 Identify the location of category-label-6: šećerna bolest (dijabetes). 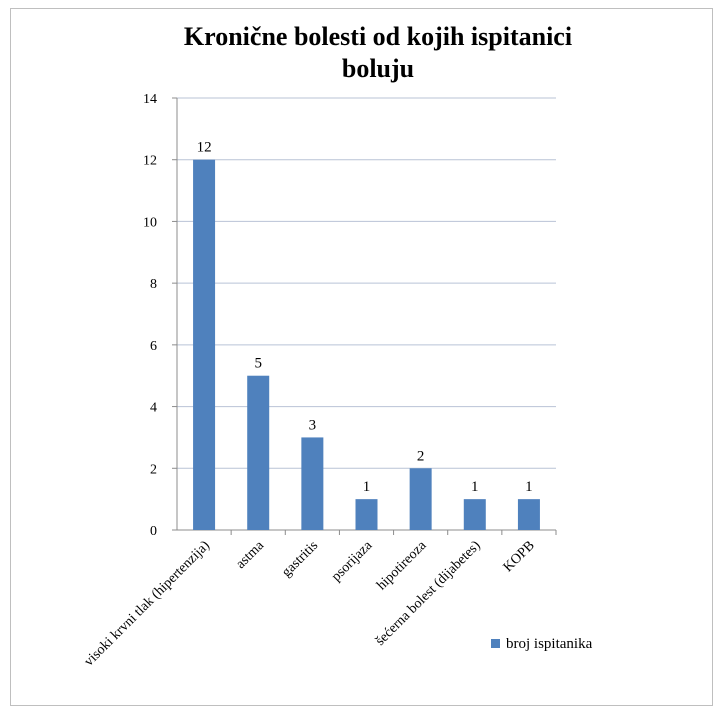
(428, 593).